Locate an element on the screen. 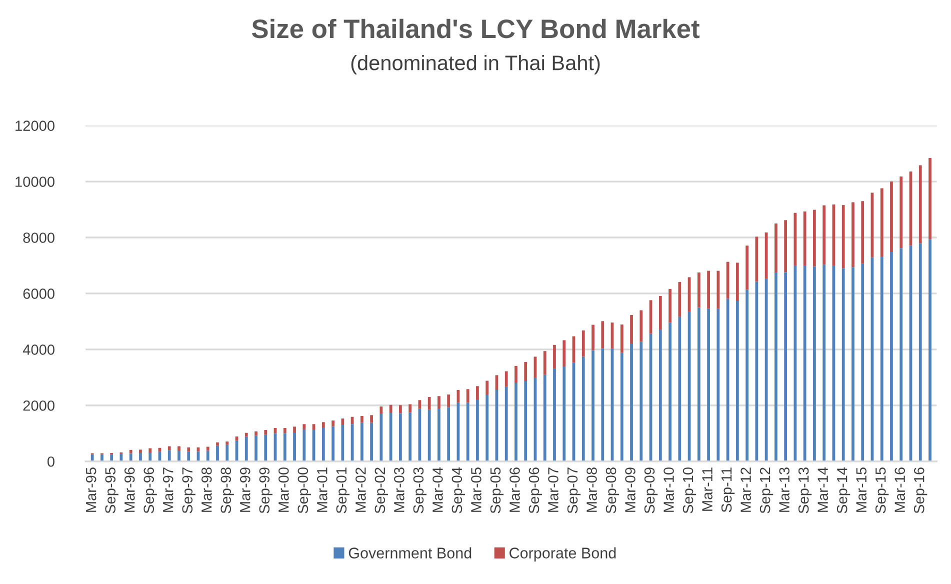 The image size is (951, 584). x-tick-label: Mar-00 is located at coordinates (283, 489).